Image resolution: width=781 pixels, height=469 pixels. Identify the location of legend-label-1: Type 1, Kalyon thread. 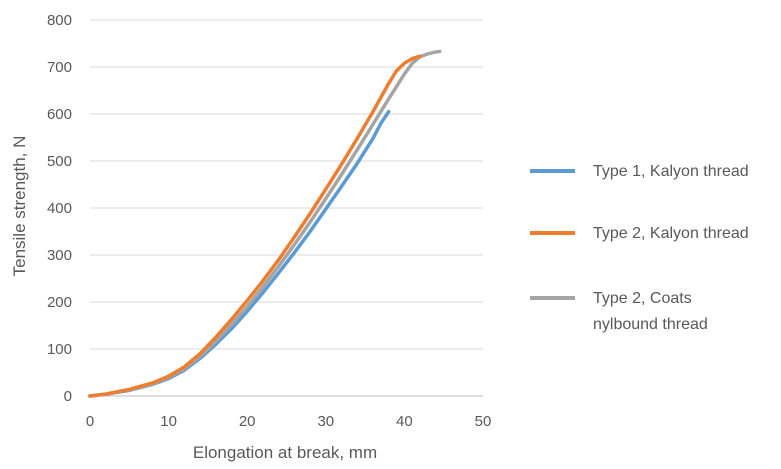
(671, 171).